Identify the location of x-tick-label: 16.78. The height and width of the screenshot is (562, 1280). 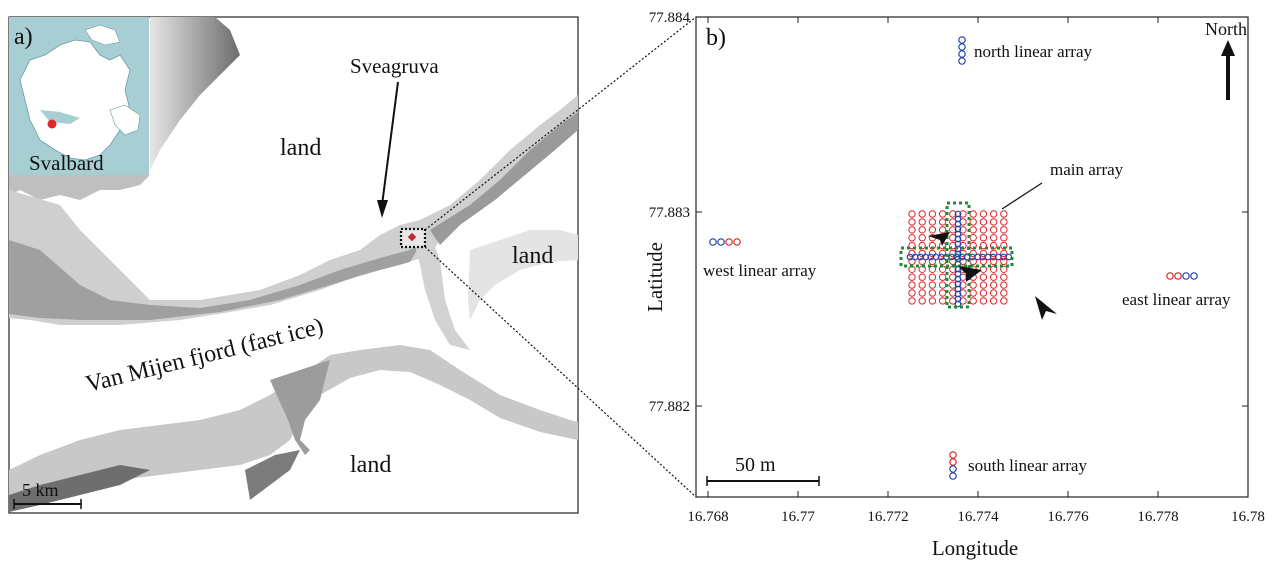
(1248, 517).